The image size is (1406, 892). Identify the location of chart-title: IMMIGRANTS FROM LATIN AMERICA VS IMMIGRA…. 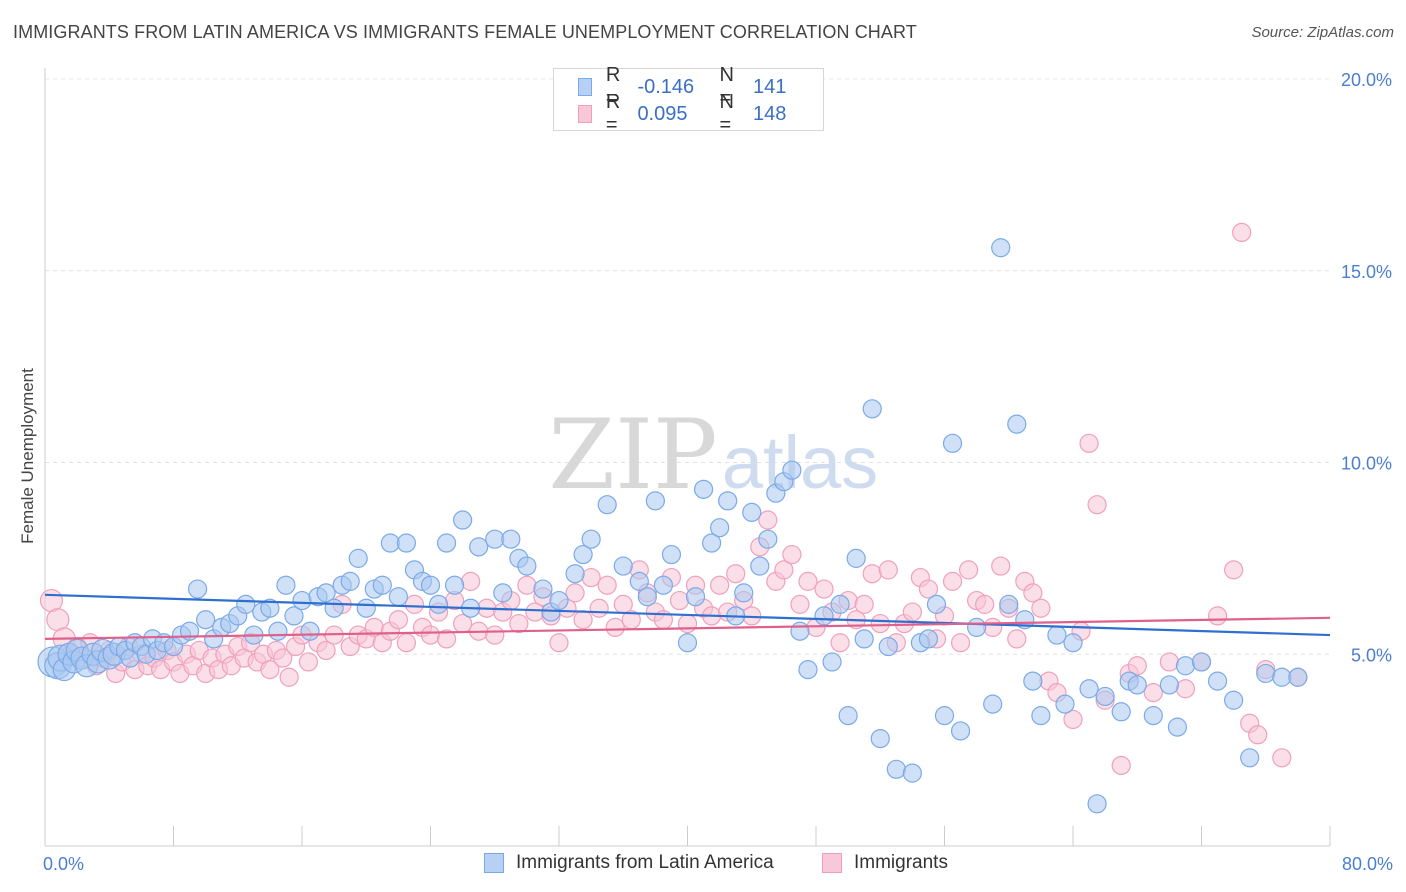
(465, 32).